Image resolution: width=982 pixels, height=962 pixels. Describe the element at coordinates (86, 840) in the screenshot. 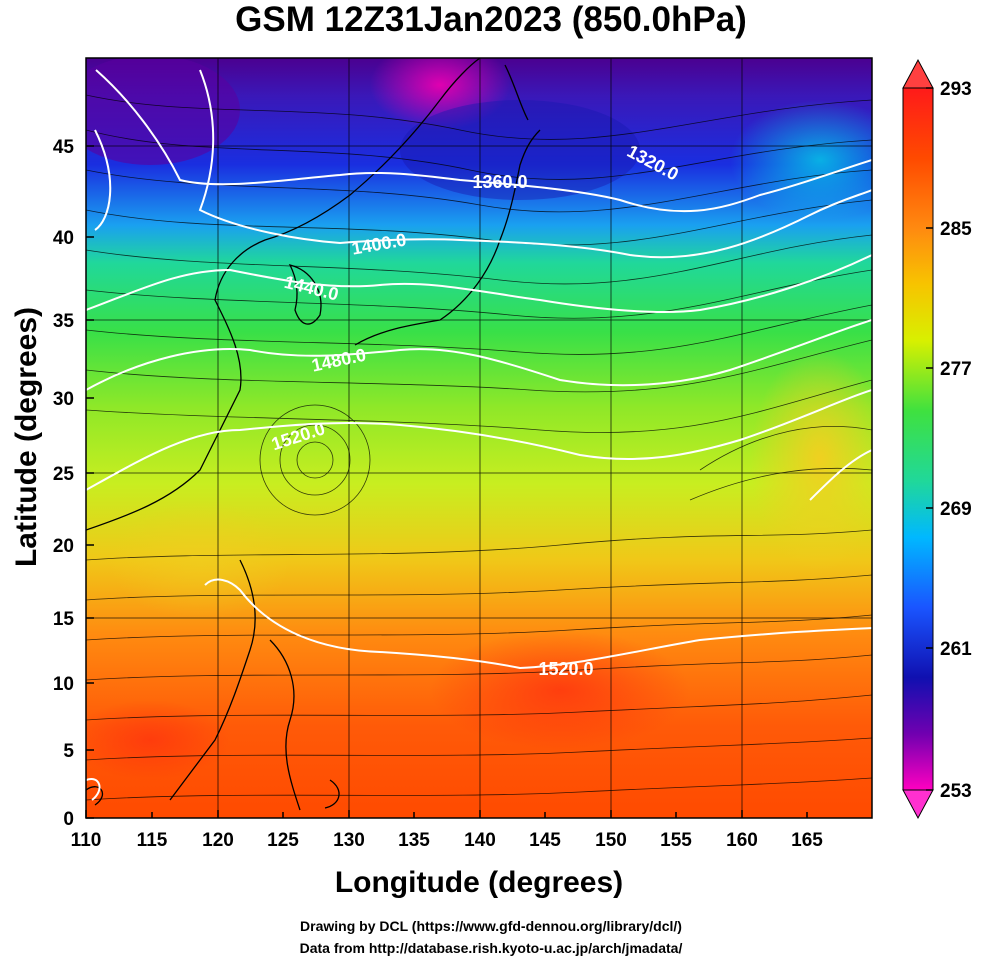

I see `x-tick-label: 110` at that location.